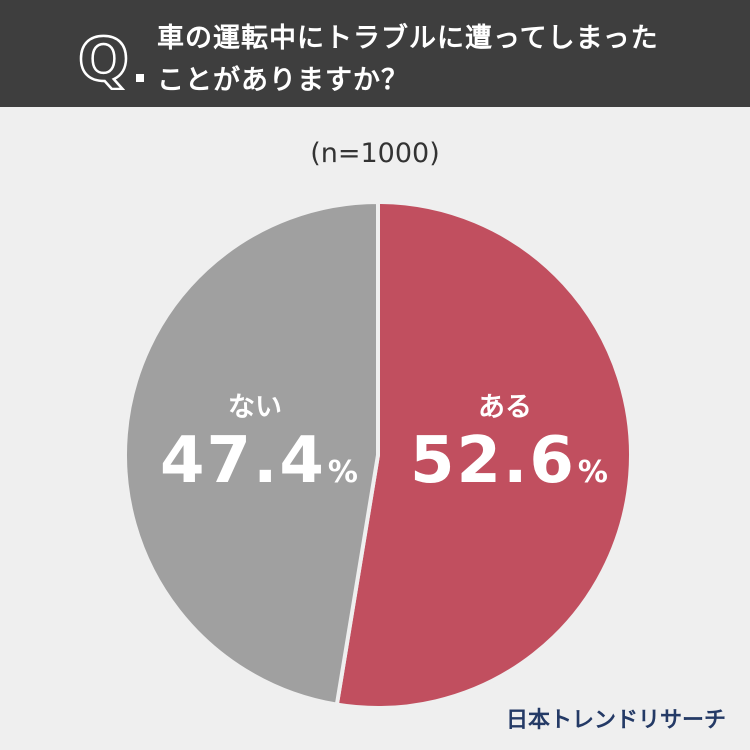  I want to click on slice-label-nai: ない 47.4%, so click(259, 441).